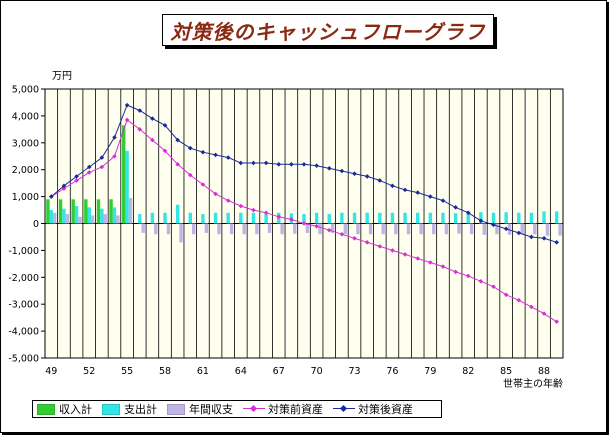 The height and width of the screenshot is (435, 609). What do you see at coordinates (51, 371) in the screenshot?
I see `x-tick-label: 49` at bounding box center [51, 371].